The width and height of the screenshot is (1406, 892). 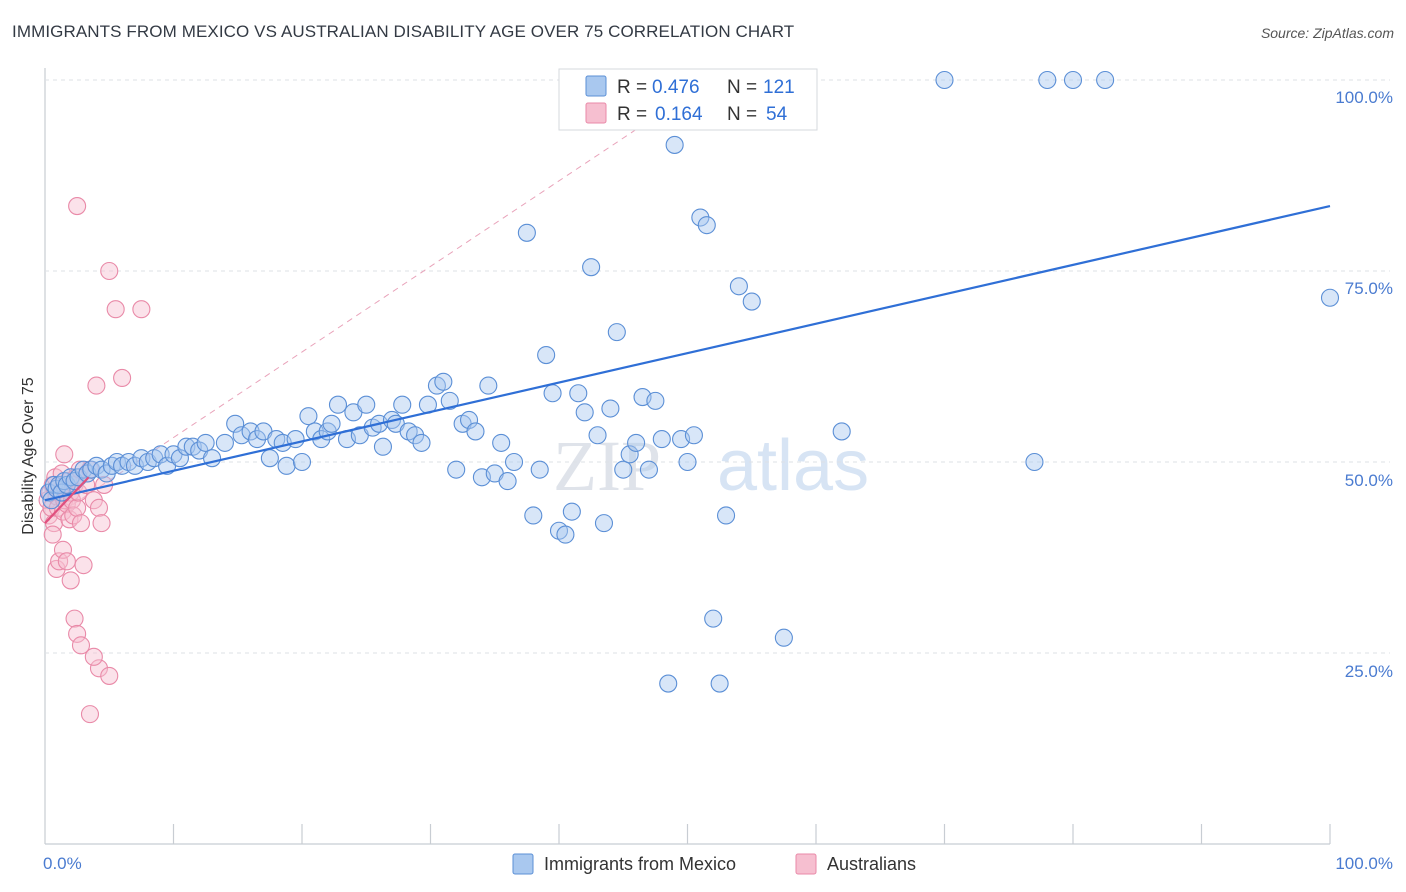 What do you see at coordinates (596, 86) in the screenshot?
I see `legend-swatch-blue` at bounding box center [596, 86].